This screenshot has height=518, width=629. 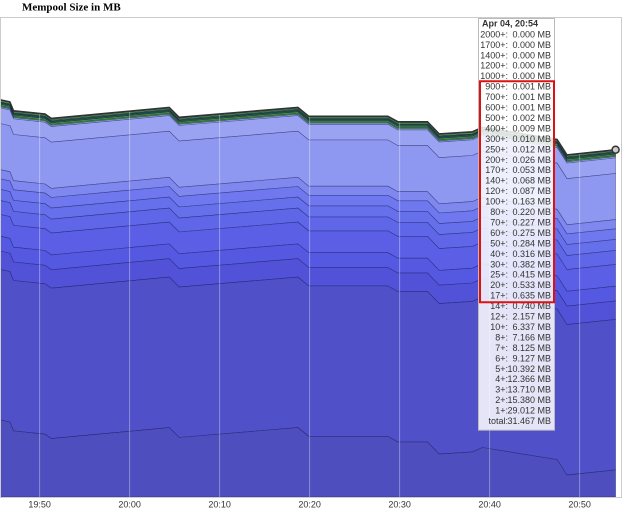 I want to click on tooltip-label: 600+:, so click(x=496, y=108).